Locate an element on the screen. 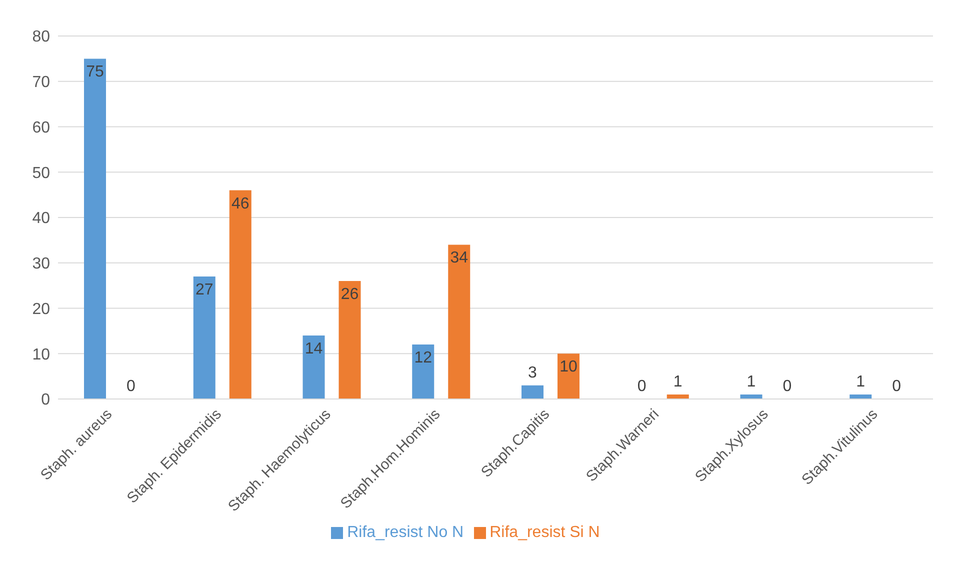 The width and height of the screenshot is (961, 580). y-tick-label: 60 is located at coordinates (41, 127).